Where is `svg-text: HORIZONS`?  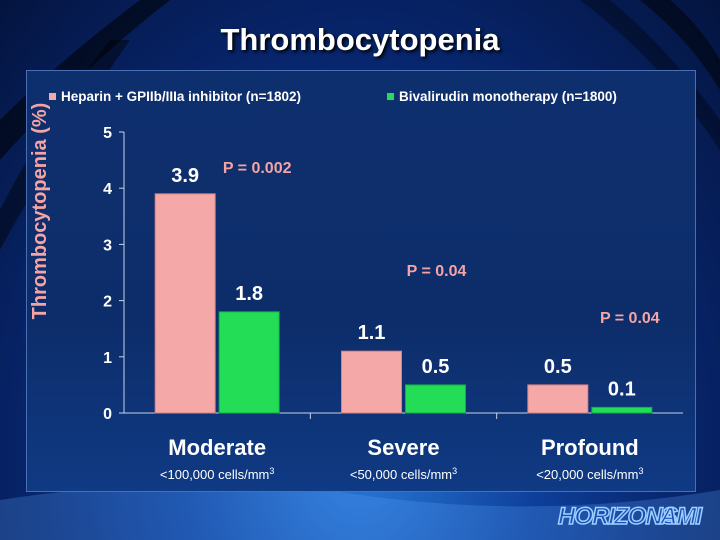
svg-text: HORIZONS is located at coordinates (618, 516).